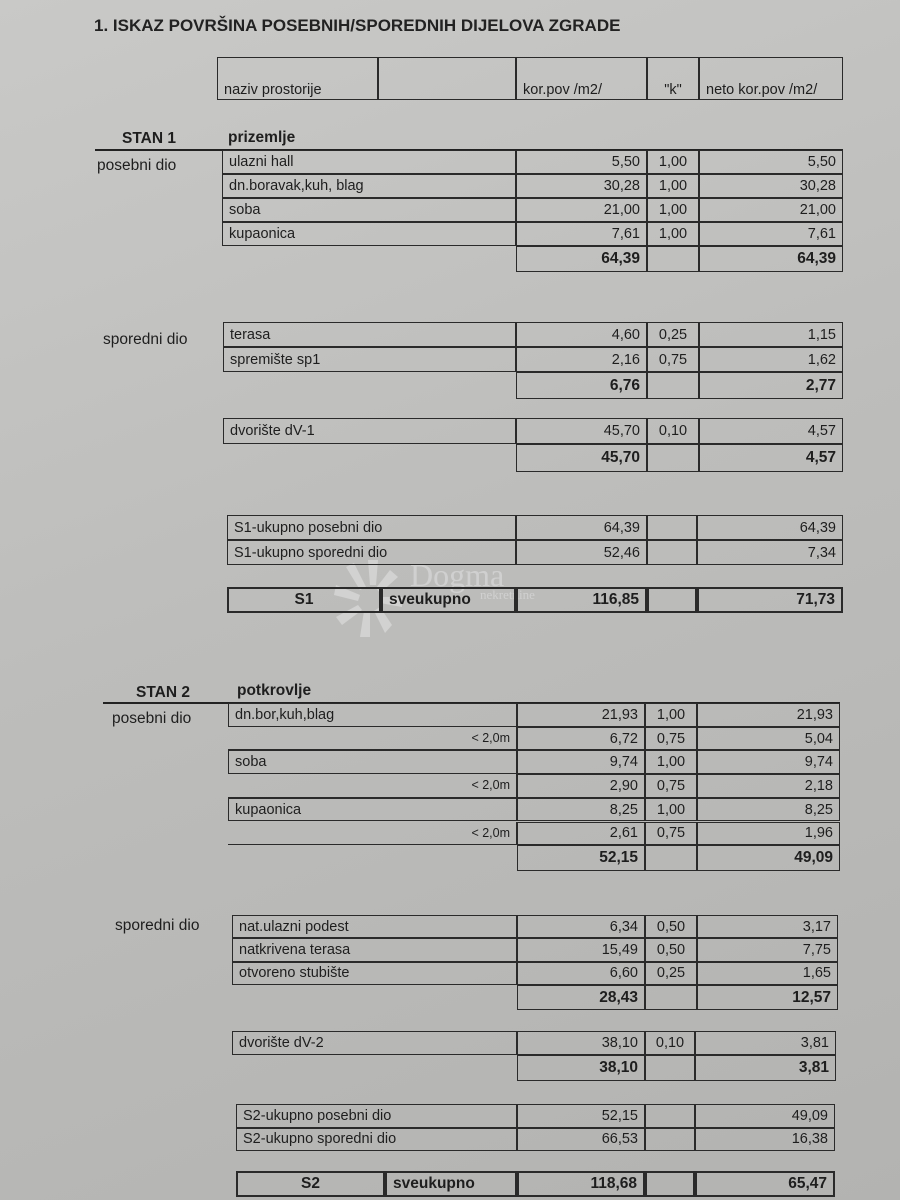 The height and width of the screenshot is (1200, 900). I want to click on row-label: S2-ukupno sporedni dio, so click(376, 1139).